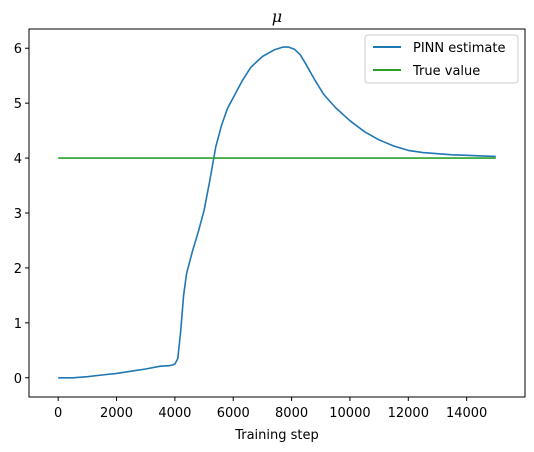  What do you see at coordinates (174, 413) in the screenshot?
I see `x-tick-label: 4000` at bounding box center [174, 413].